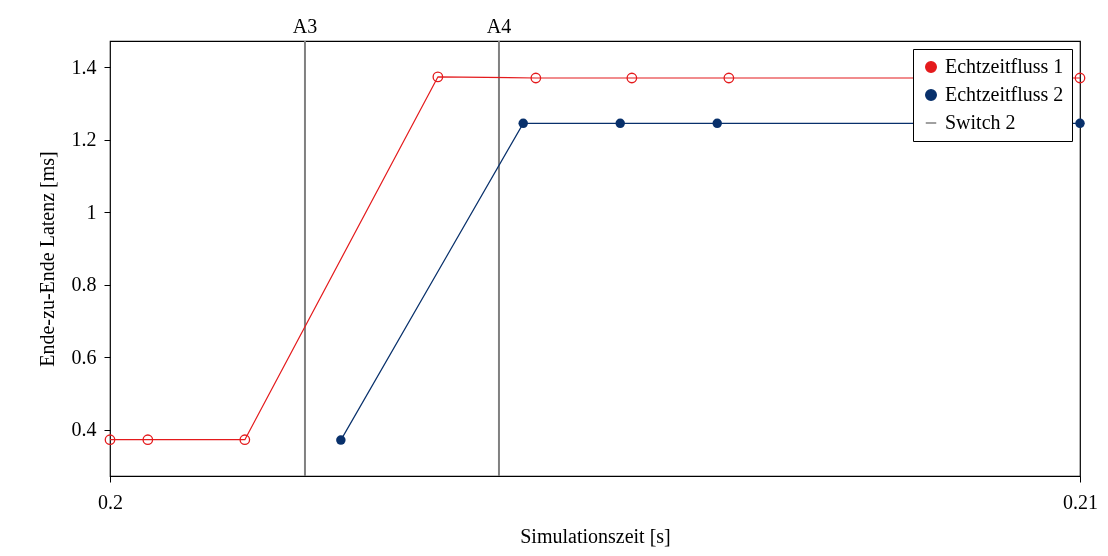 The width and height of the screenshot is (1108, 556). I want to click on y-tick-label: 0.6, so click(84, 356).